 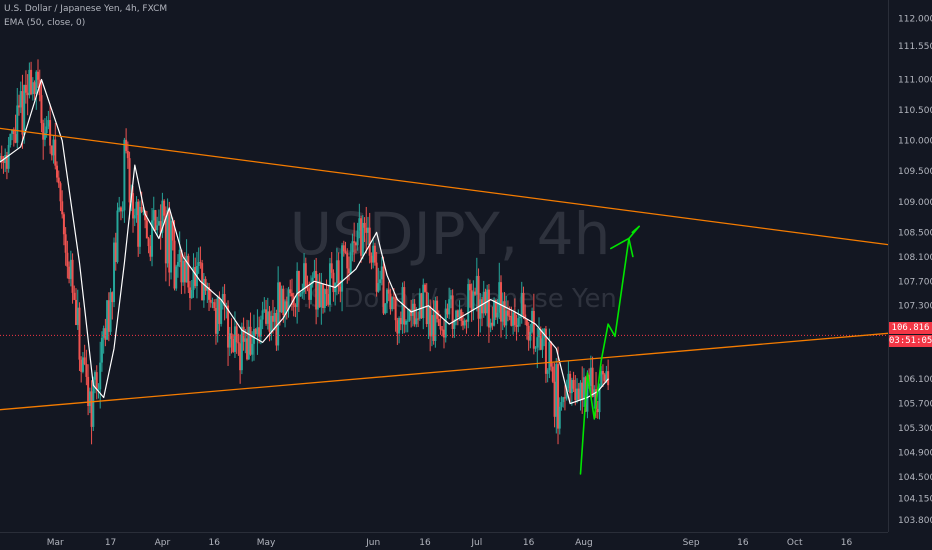 I want to click on symbol-title: U.S. Dollar / Japanese Yen, 4h, FXCM, so click(x=86, y=9).